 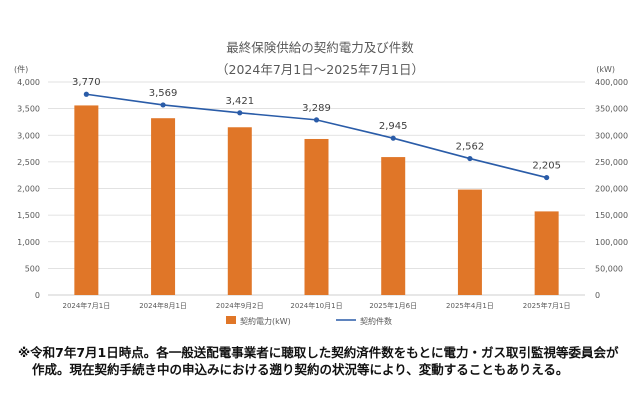 I want to click on x-tick-label: 2024年8月1日, so click(x=163, y=305).